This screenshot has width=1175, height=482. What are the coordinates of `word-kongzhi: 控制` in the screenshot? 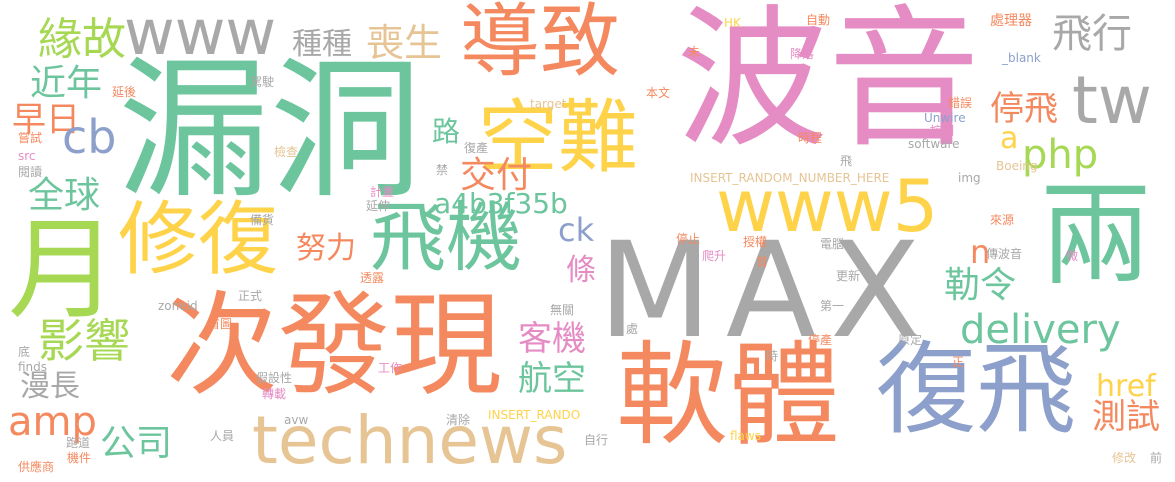 It's located at (942, 131).